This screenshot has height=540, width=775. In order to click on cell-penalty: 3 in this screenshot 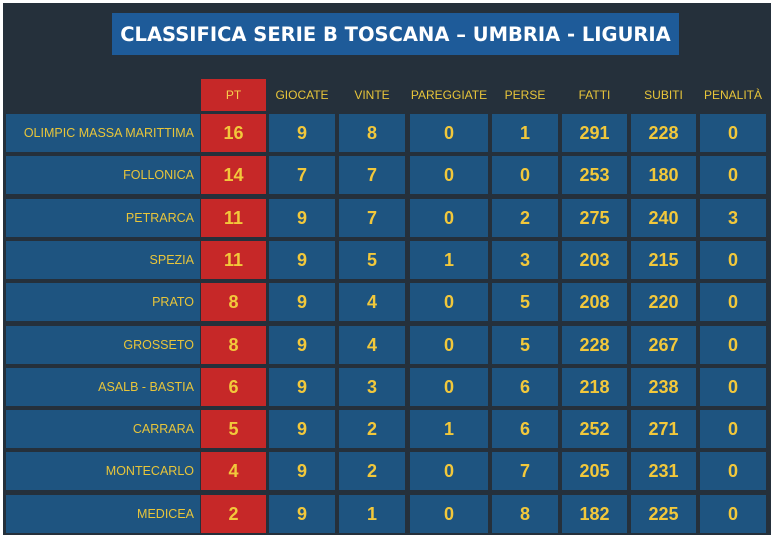, I will do `click(733, 218)`.